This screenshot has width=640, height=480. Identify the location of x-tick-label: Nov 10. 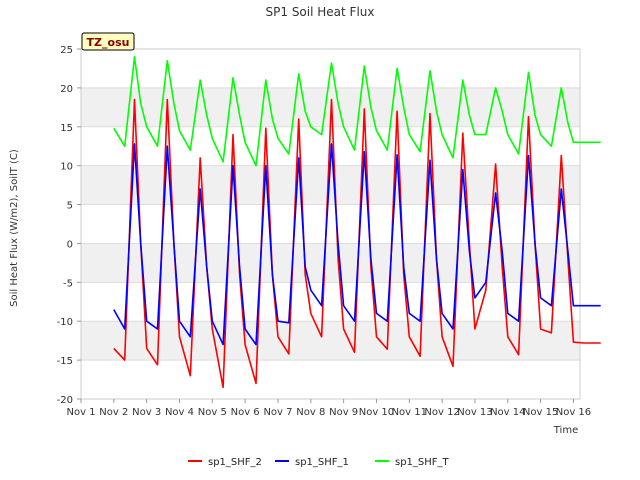
(376, 412).